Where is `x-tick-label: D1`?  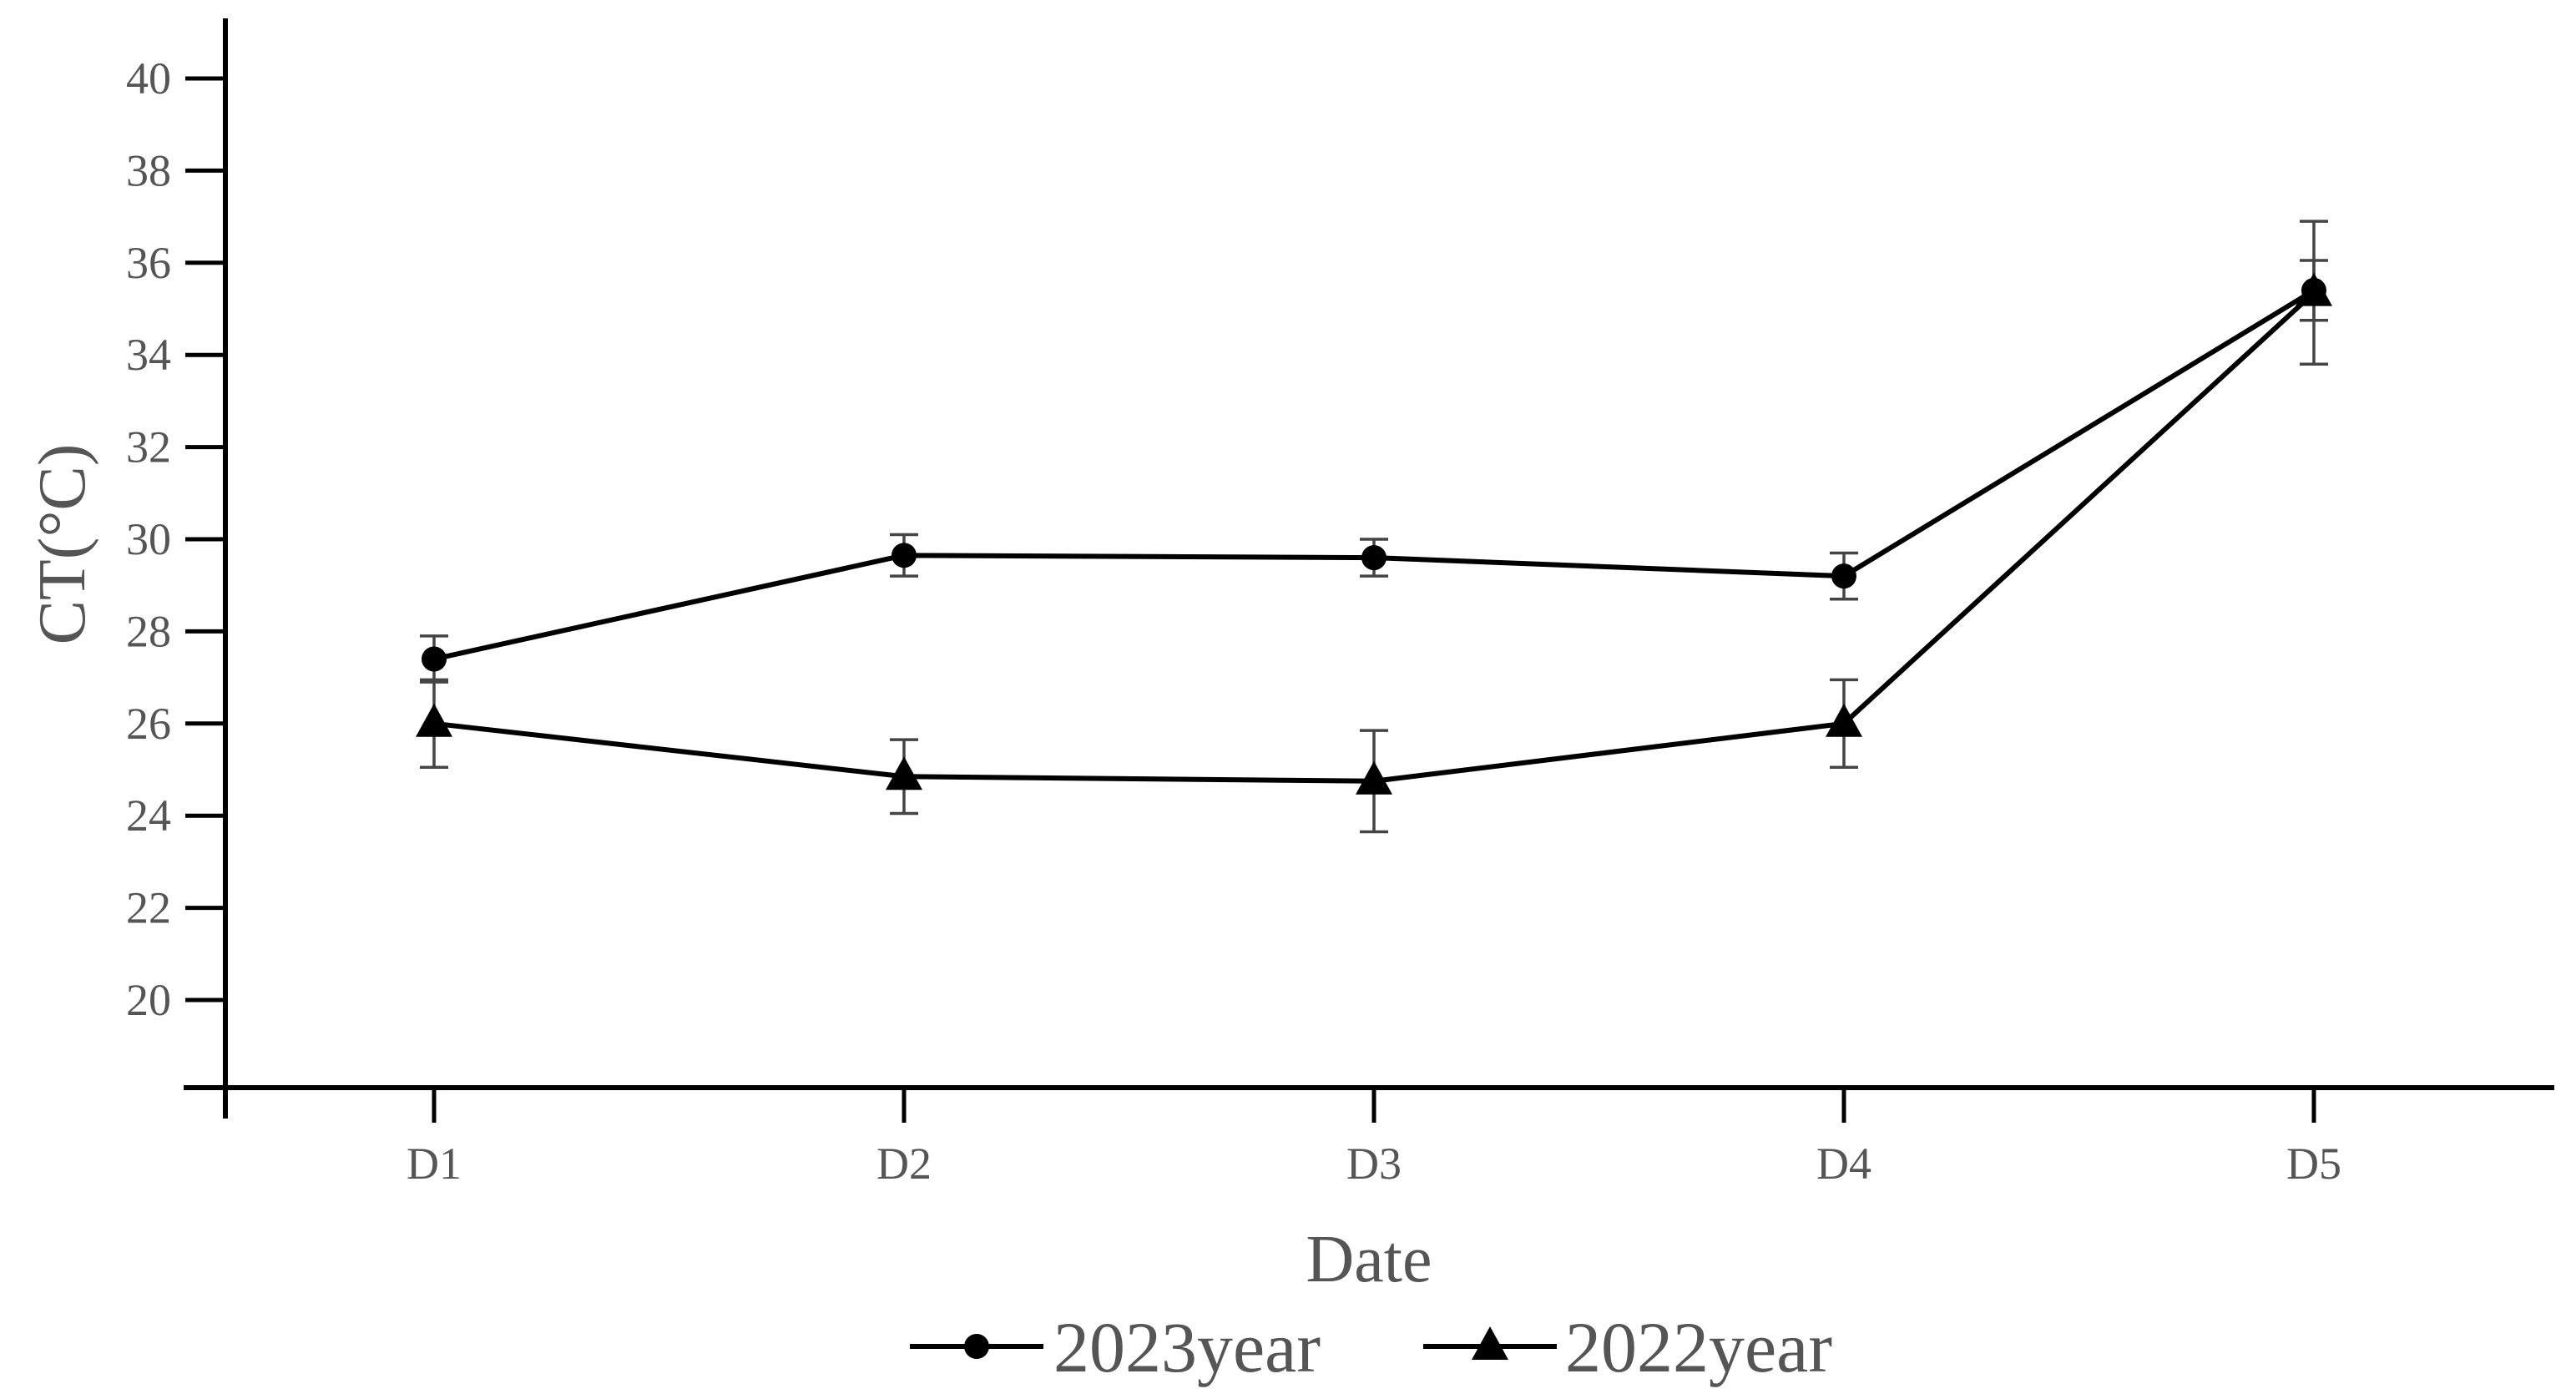
x-tick-label: D1 is located at coordinates (434, 1164).